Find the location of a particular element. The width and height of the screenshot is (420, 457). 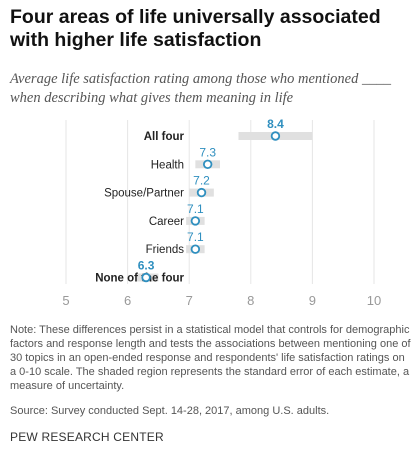

value-label: 8.4 is located at coordinates (275, 124).